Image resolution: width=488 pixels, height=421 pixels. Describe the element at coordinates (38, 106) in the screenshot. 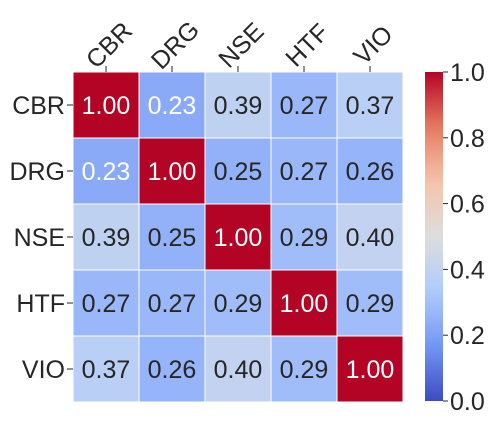

I see `y-tick-label: CBR` at that location.